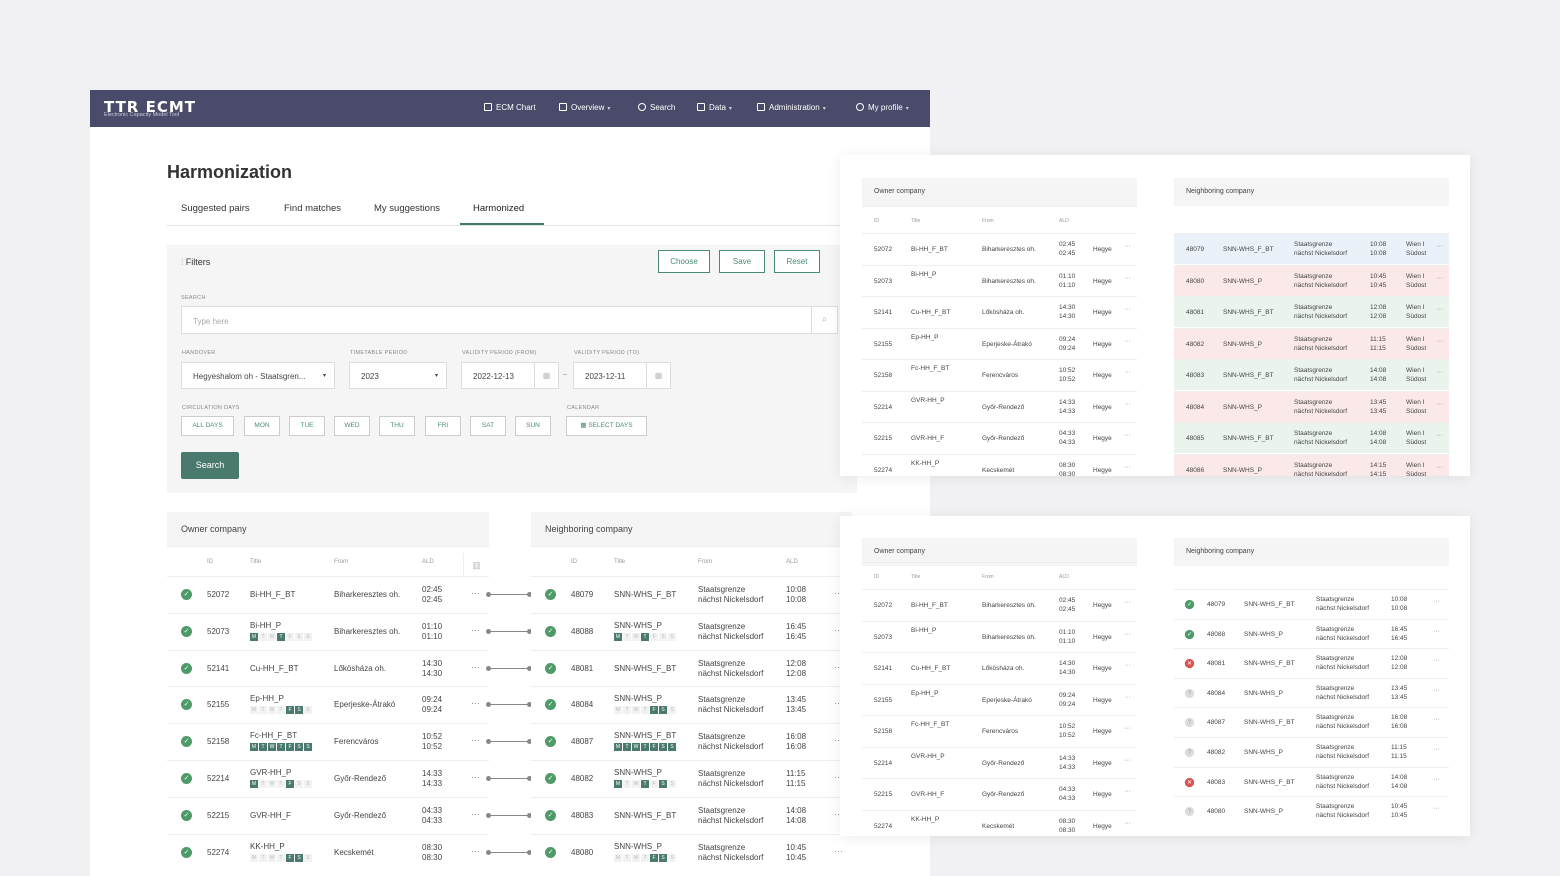 This screenshot has height=876, width=1560. Describe the element at coordinates (882, 107) in the screenshot. I see `nav-my-profile: My profile ▾` at that location.